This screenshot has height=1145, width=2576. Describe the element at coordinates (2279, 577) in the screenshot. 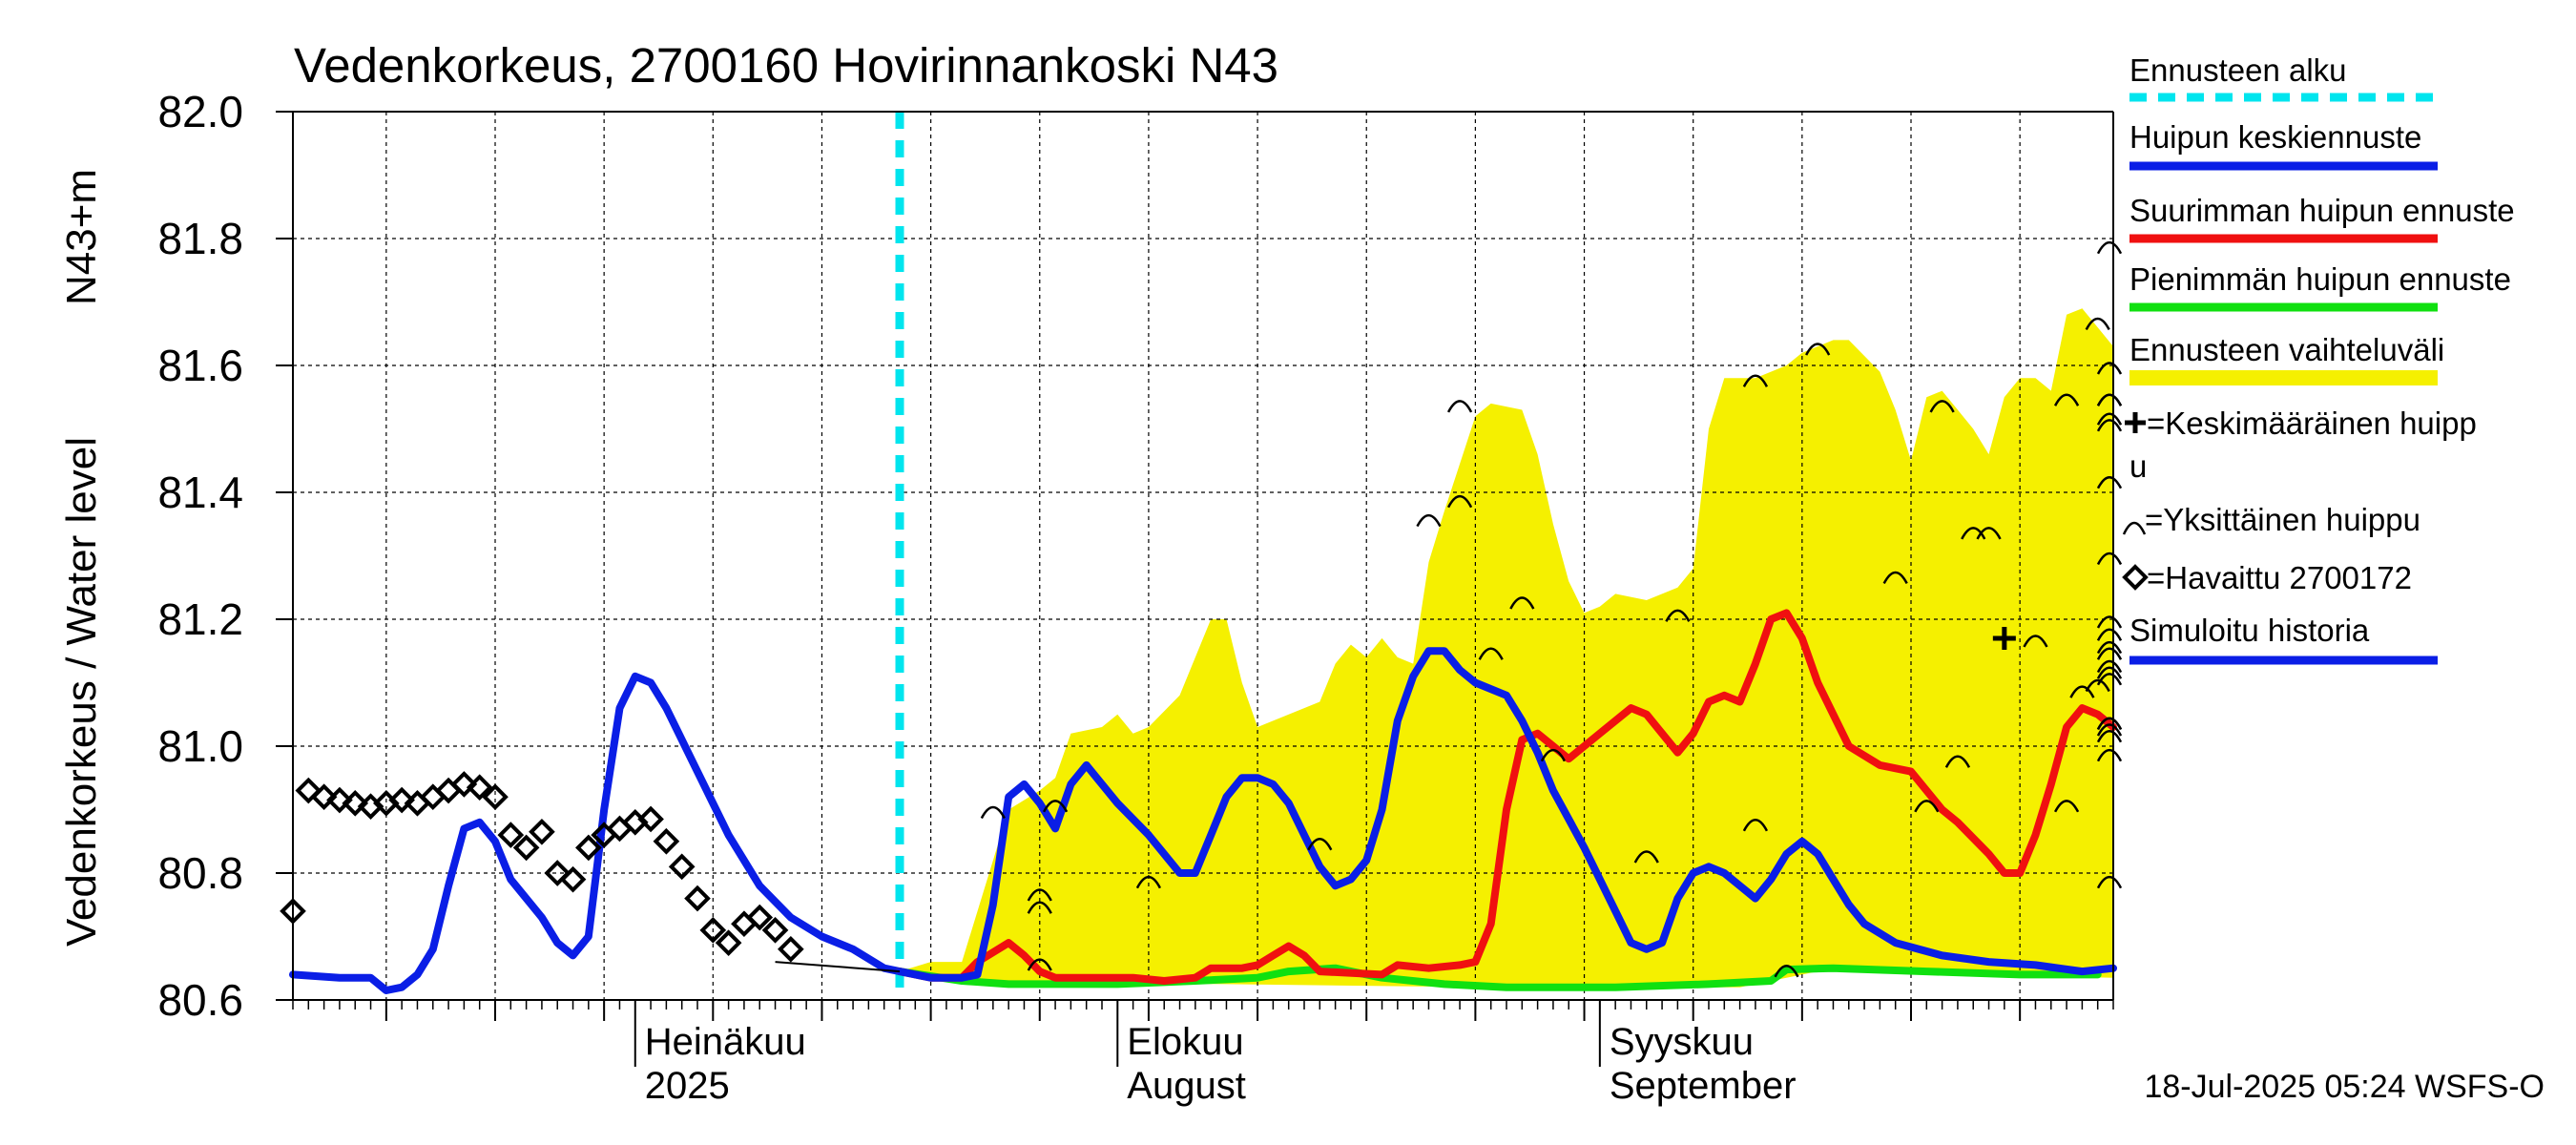

I see `legend-label-observed: =Havaittu 2700172` at that location.